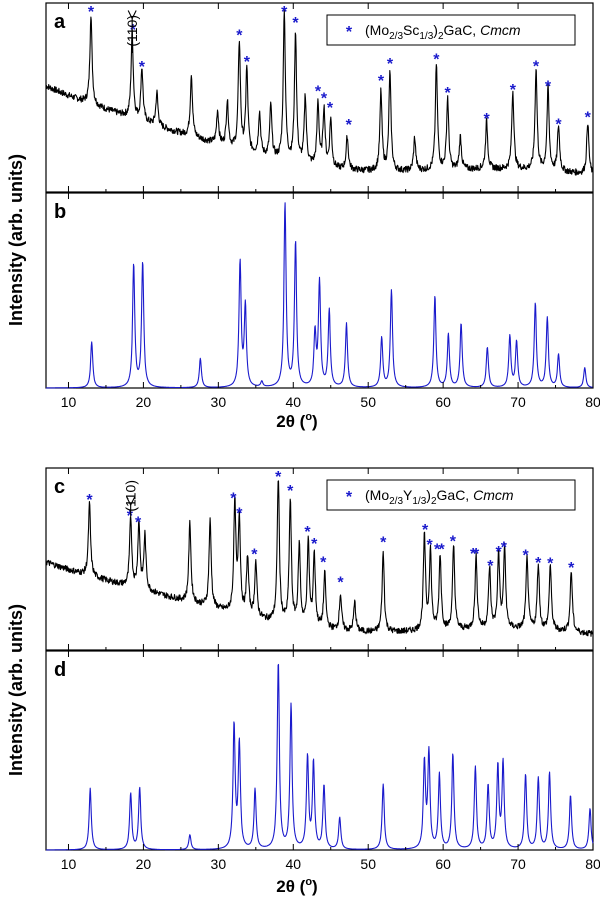 The image size is (600, 903). I want to click on annotation-110: (110), so click(131, 496).